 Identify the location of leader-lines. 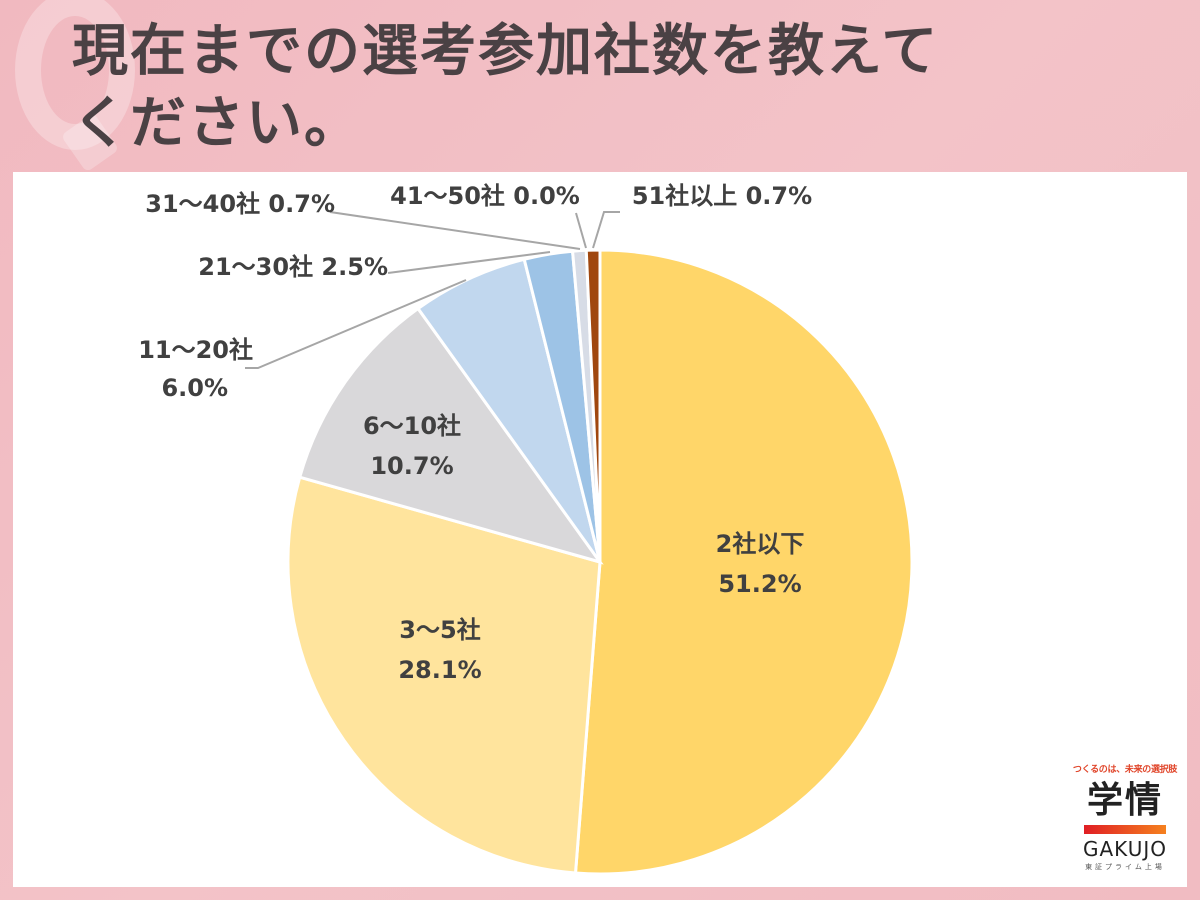
(432, 290).